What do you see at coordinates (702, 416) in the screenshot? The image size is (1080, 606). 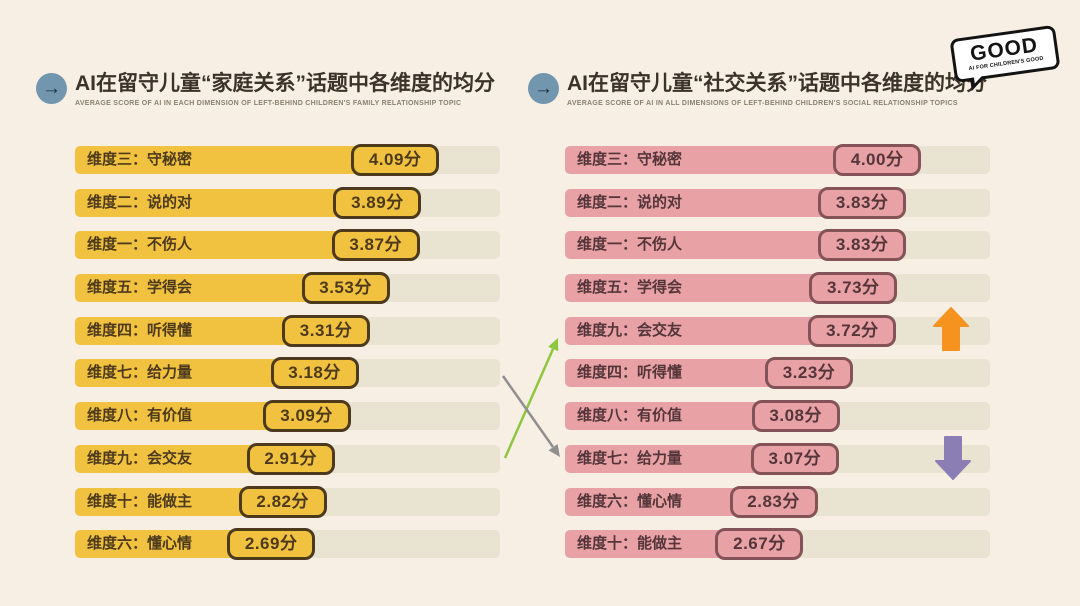 I see `bar-fill: 3.08分` at bounding box center [702, 416].